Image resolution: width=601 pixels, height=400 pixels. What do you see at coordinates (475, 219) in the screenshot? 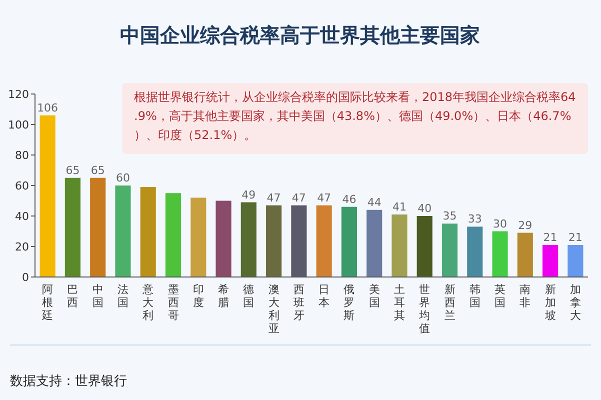
I see `data-label: 33` at bounding box center [475, 219].